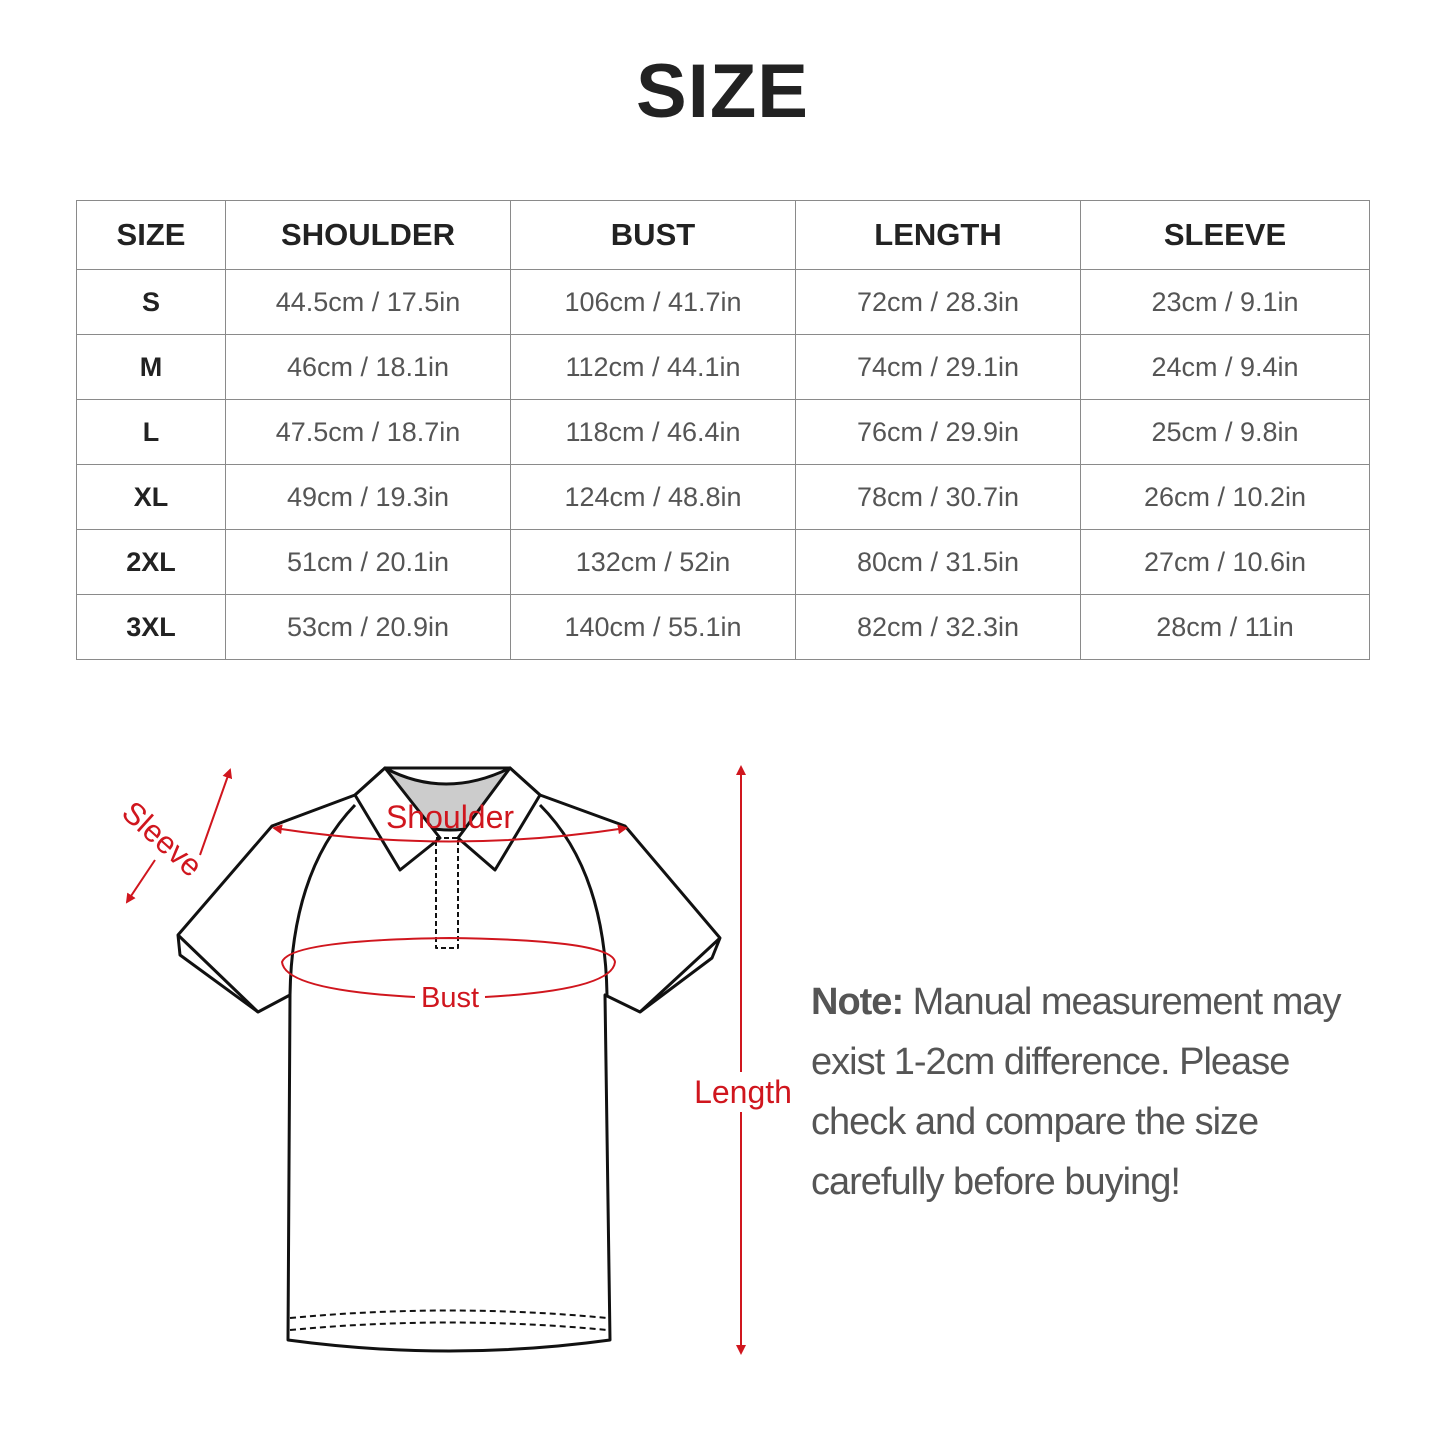 This screenshot has height=1445, width=1445. I want to click on measurement-cell: 46cm / 18.1in, so click(368, 367).